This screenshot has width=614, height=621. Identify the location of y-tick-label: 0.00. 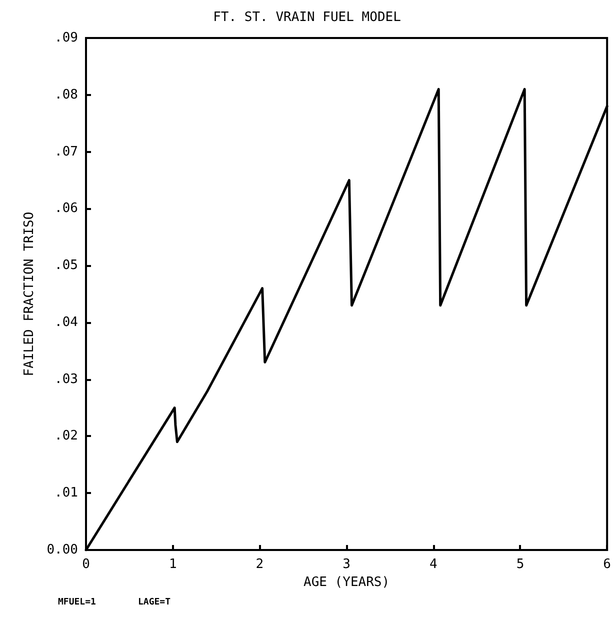
(62, 550).